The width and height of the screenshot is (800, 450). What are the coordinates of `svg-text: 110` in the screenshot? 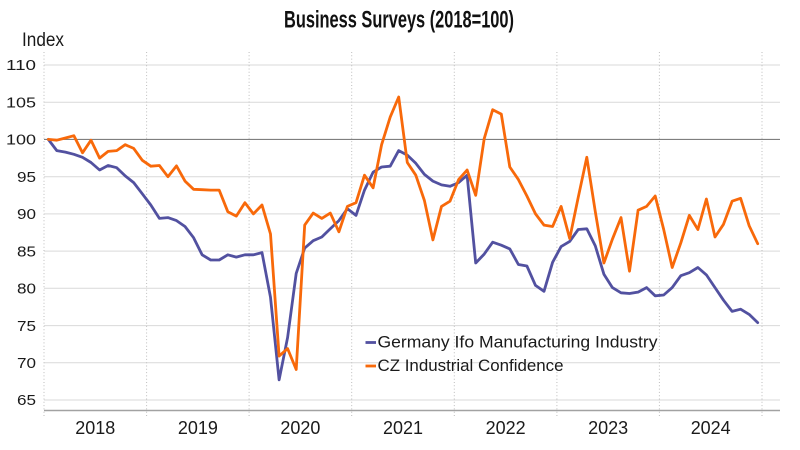 It's located at (21, 66).